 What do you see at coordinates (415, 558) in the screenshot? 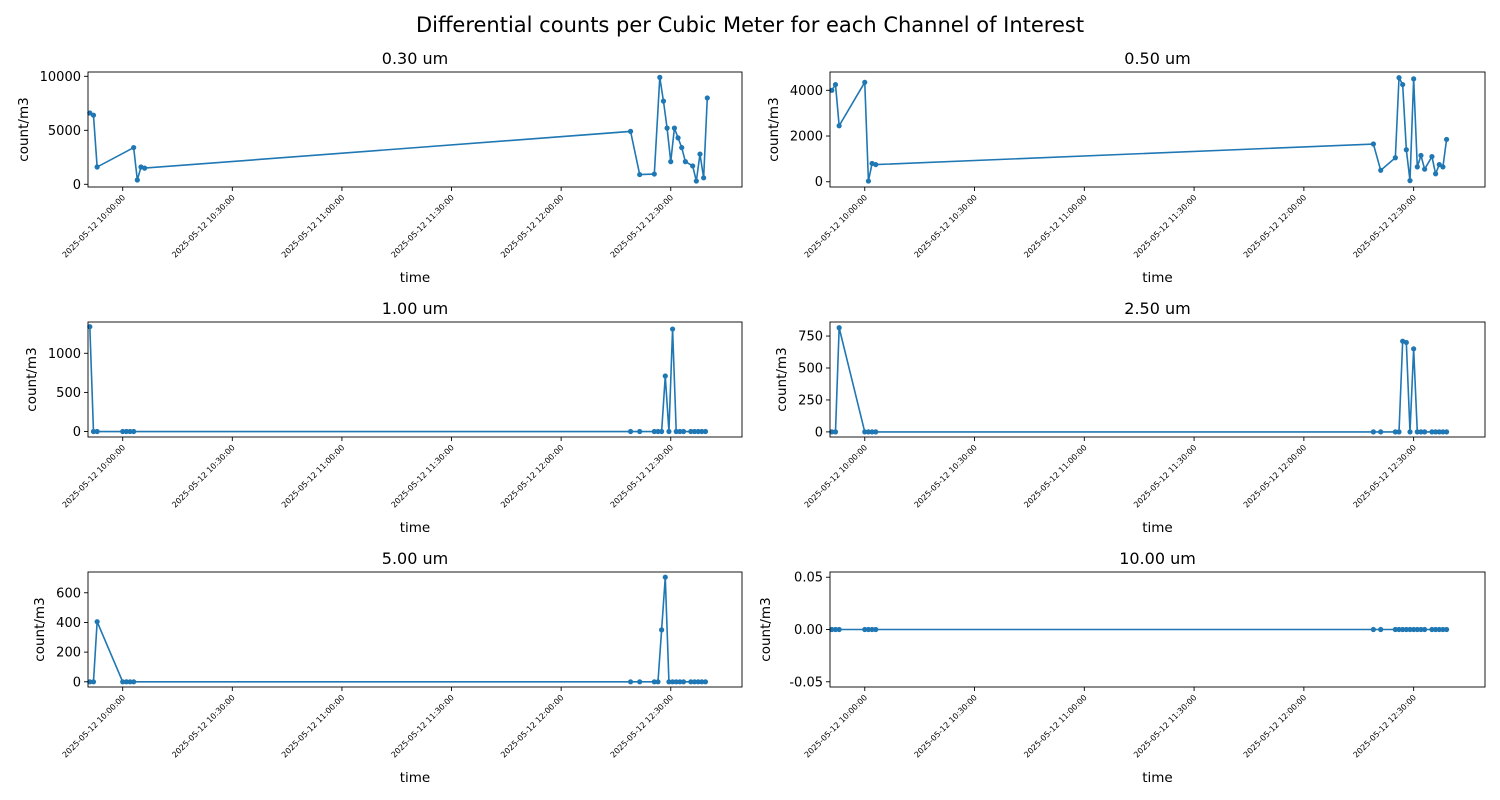
I see `subplot-title: 5.00 um` at bounding box center [415, 558].